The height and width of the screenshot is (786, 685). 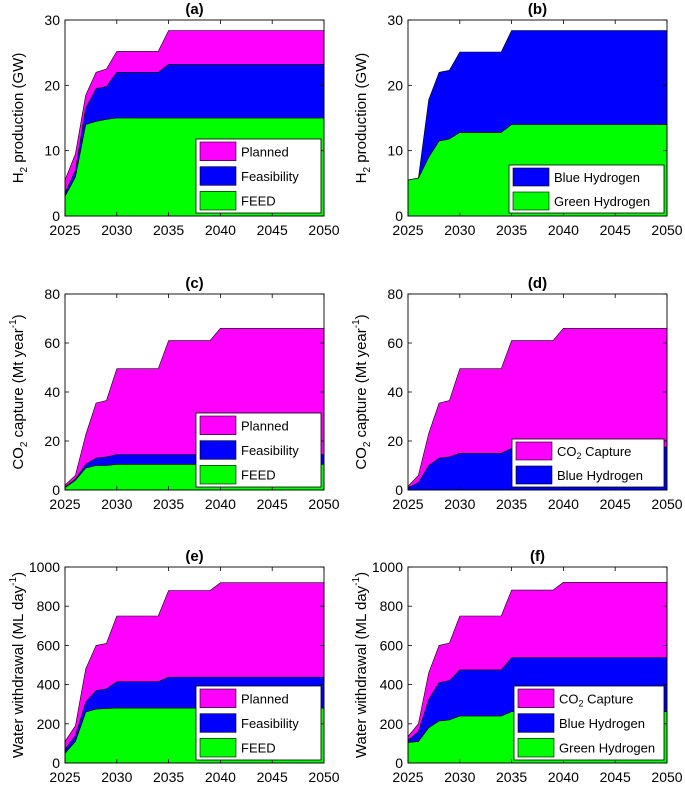 I want to click on y-tick-label: 40, so click(x=395, y=392).